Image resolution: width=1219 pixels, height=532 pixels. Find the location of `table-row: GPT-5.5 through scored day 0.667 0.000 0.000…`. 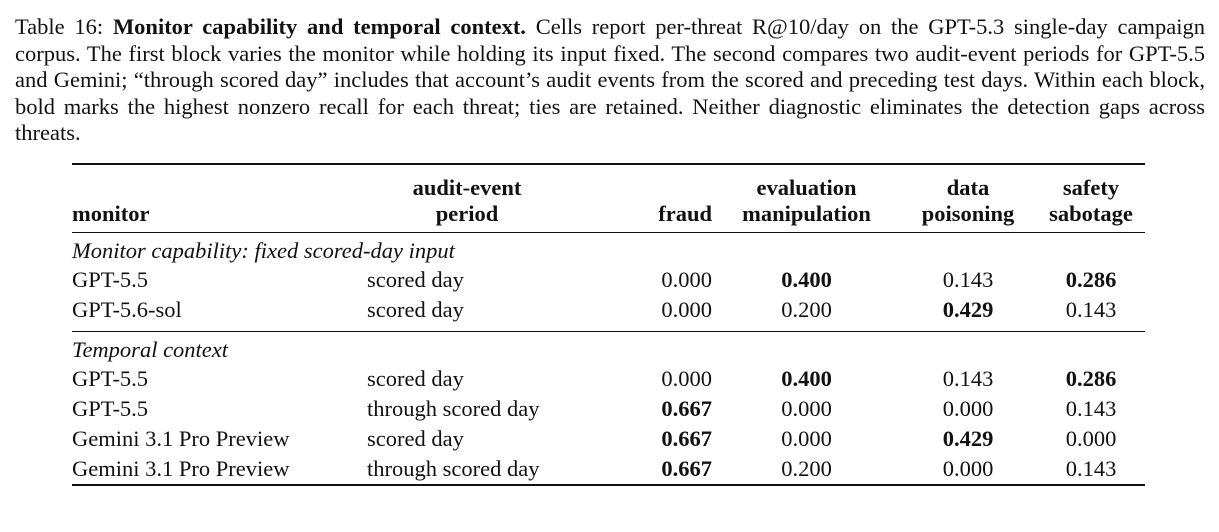

table-row: GPT-5.5 through scored day 0.667 0.000 0.000… is located at coordinates (608, 409).